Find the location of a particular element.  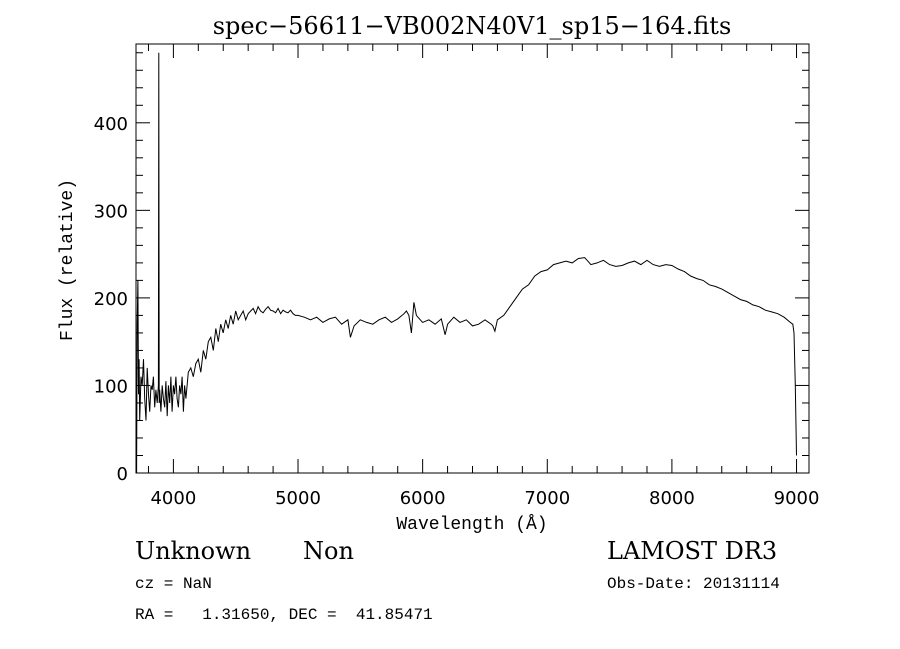

survey-label: LAMOST DR3 is located at coordinates (692, 551).